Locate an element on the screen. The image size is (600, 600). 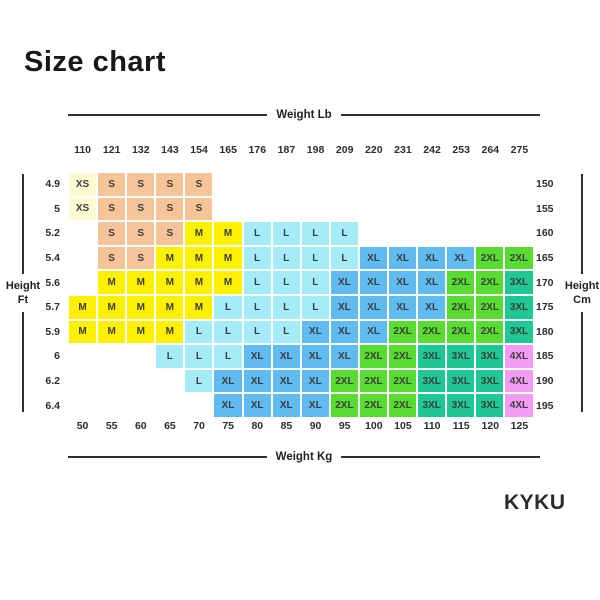
weight-lb-tick: 264 is located at coordinates (490, 150).